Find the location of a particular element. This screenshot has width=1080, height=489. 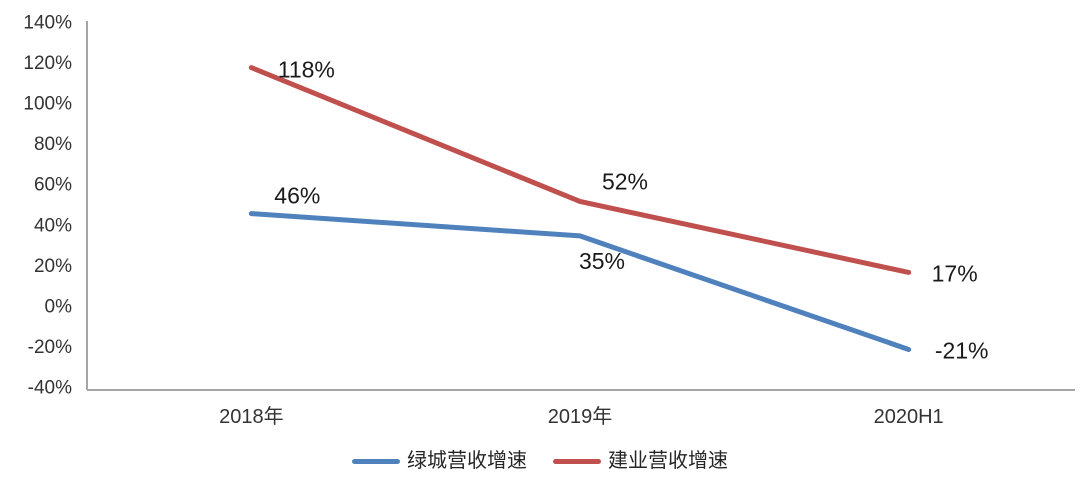

x-category-label: 2018年 is located at coordinates (251, 416).